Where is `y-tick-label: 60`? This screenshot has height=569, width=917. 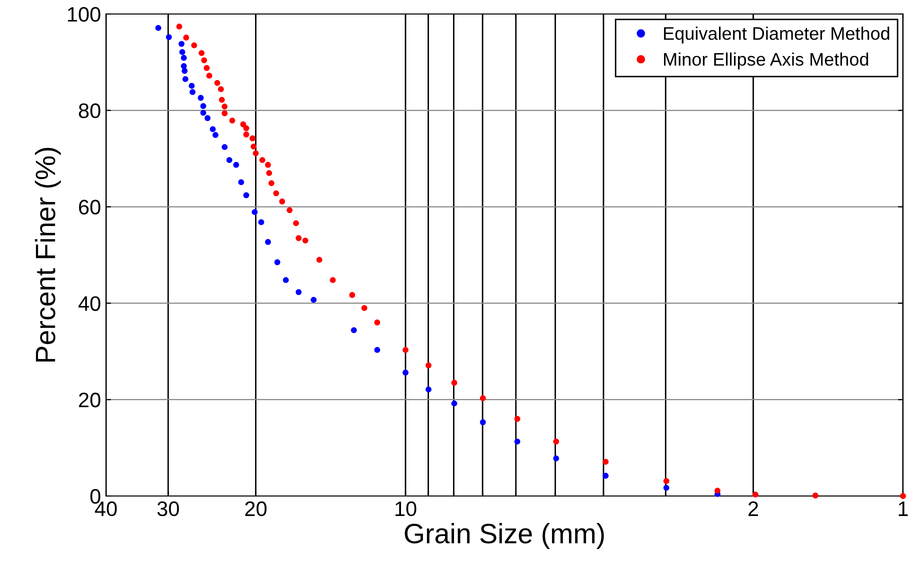
y-tick-label: 60 is located at coordinates (89, 207).